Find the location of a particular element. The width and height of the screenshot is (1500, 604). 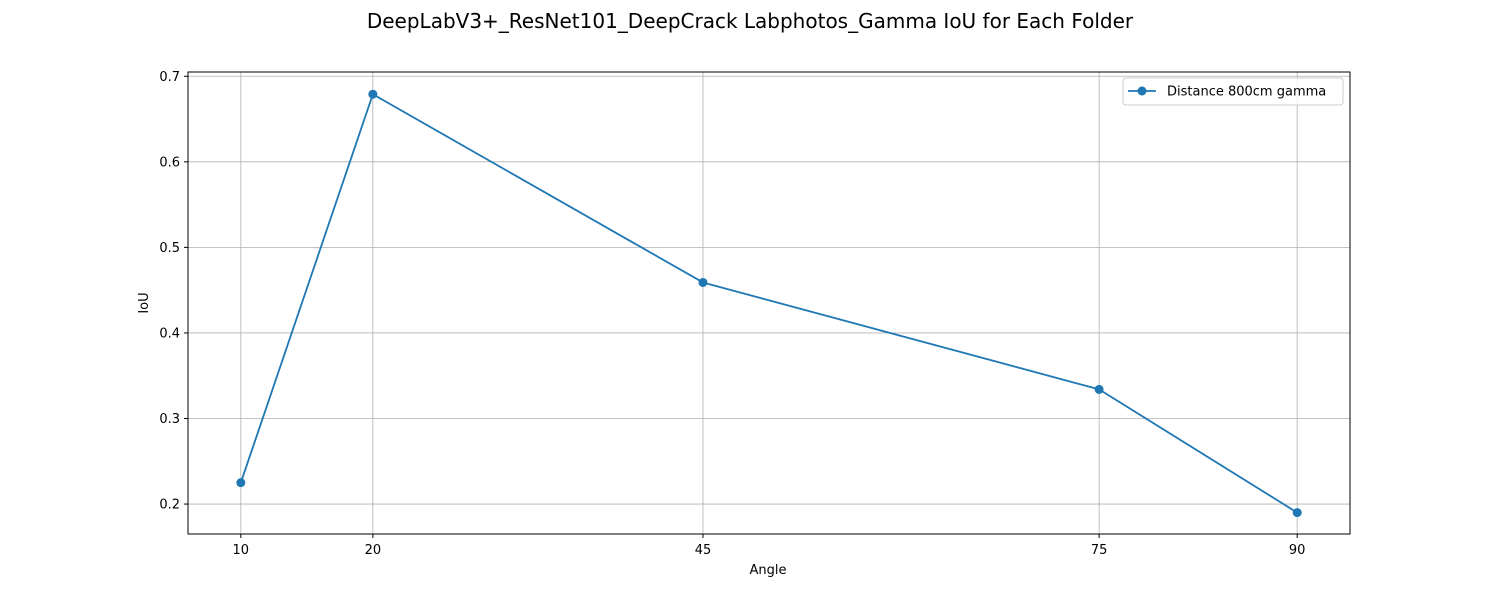

x-axis-label: Angle is located at coordinates (768, 570).